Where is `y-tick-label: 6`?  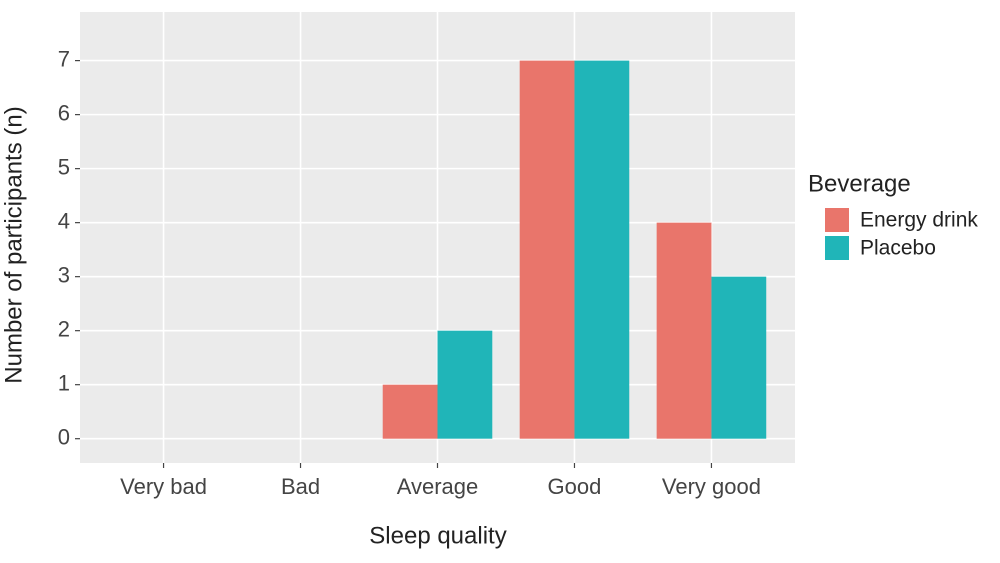 y-tick-label: 6 is located at coordinates (64, 112).